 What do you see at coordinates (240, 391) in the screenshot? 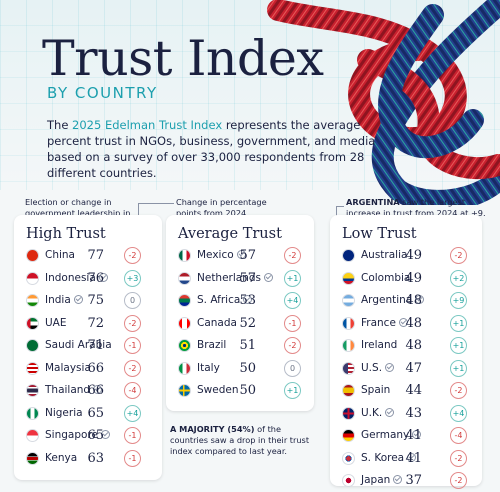
I see `country-row-sweden: Sweden 50 +1` at bounding box center [240, 391].